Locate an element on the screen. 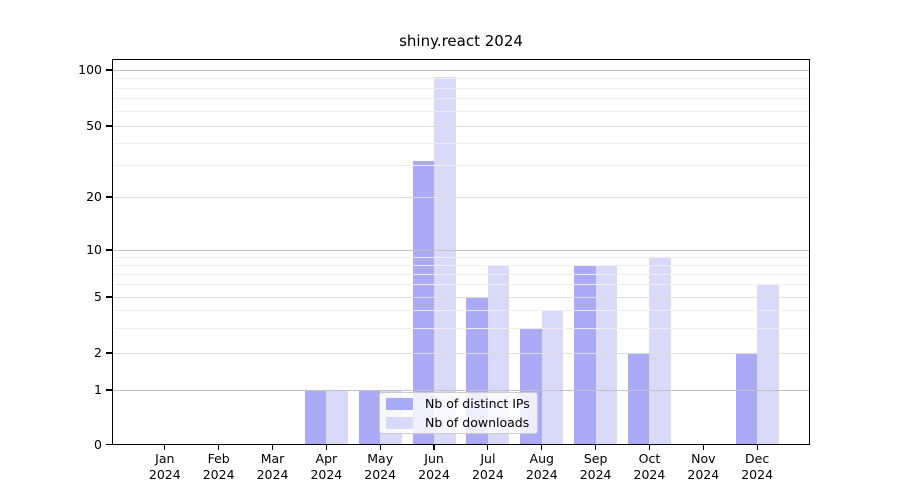 The height and width of the screenshot is (500, 900). x-tick-label-month: Sep is located at coordinates (595, 458).